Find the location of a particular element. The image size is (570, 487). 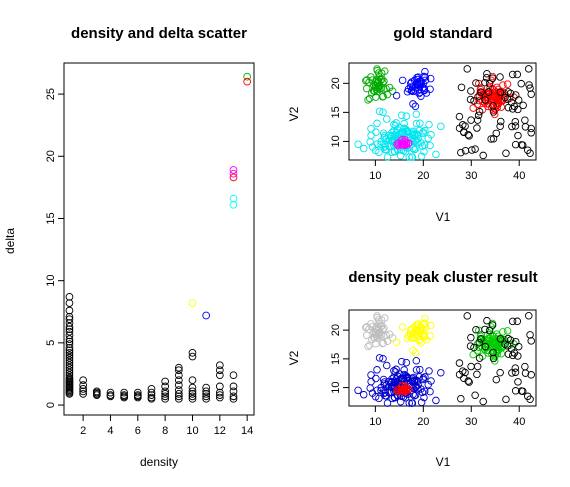

delta-x-tick-label: 2 is located at coordinates (83, 431).